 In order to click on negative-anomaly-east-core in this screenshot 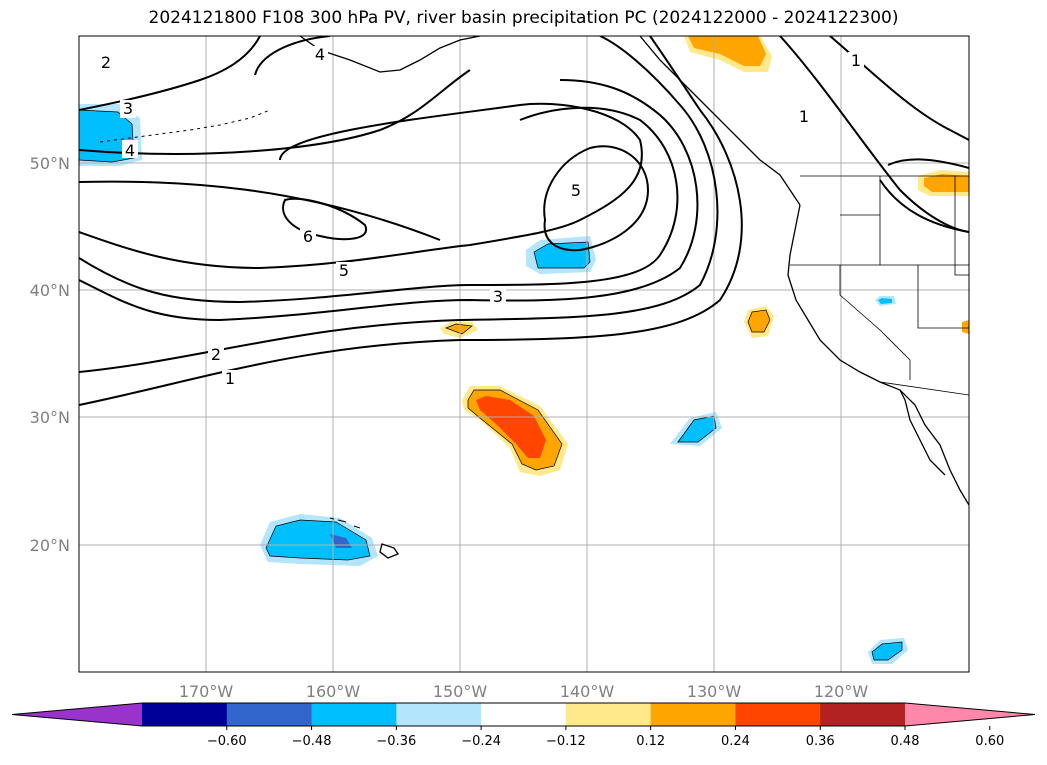, I will do `click(697, 429)`.